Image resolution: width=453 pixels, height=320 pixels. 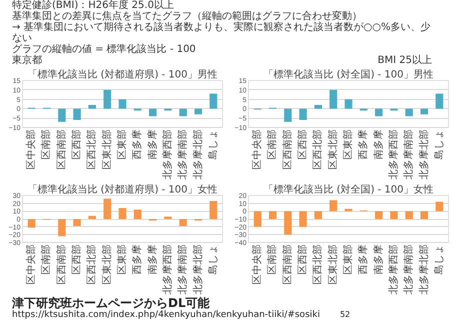 I want to click on chart-title: 「標準化該当比 (対全国) - 100」女性, so click(x=348, y=190).